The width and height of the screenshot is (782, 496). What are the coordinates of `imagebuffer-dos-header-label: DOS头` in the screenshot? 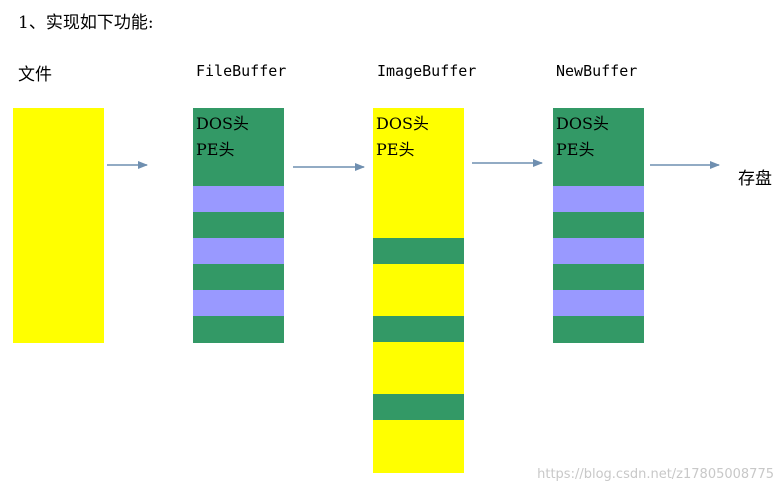 It's located at (402, 123).